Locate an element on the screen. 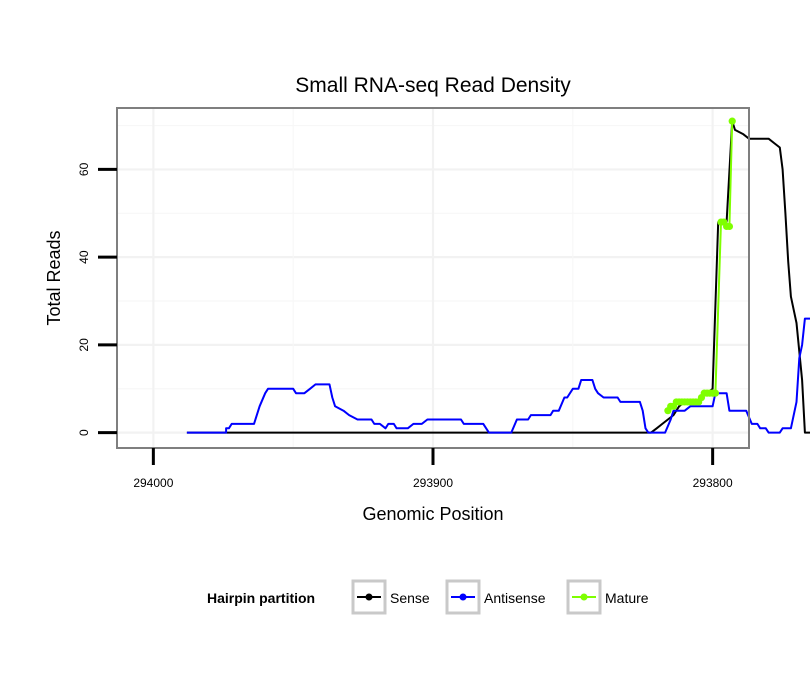  legend-label-antisense: Antisense is located at coordinates (515, 598).